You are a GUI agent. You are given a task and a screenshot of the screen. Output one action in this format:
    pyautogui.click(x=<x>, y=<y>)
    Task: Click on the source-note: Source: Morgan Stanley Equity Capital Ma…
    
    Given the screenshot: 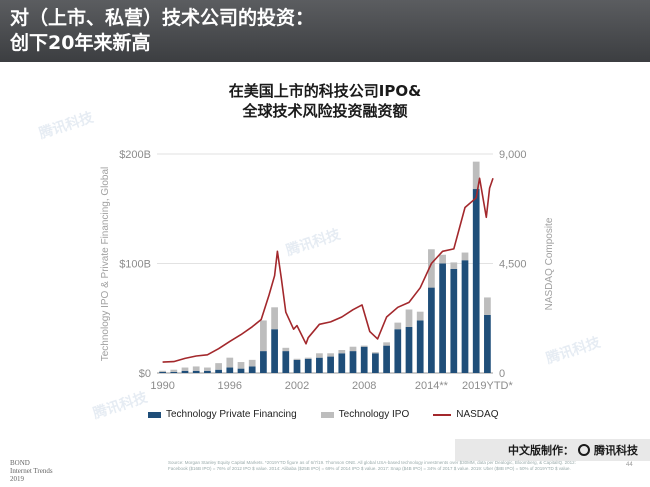 What is the action you would take?
    pyautogui.click(x=372, y=465)
    